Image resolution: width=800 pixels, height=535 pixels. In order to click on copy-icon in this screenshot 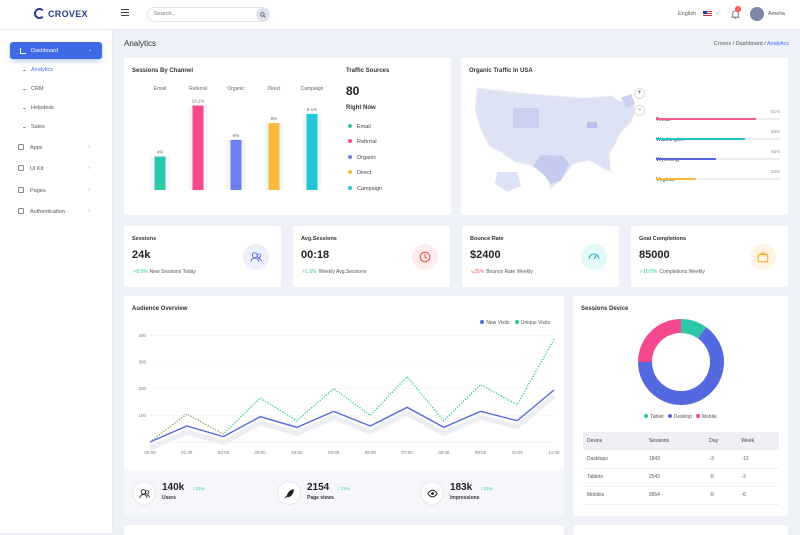, I will do `click(21, 190)`.